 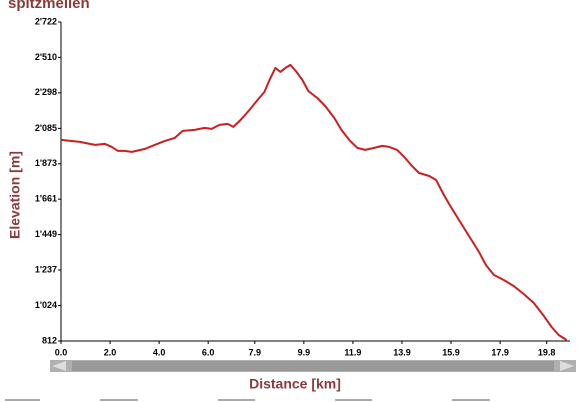 I want to click on y-tick-label: 1'873, so click(x=46, y=163).